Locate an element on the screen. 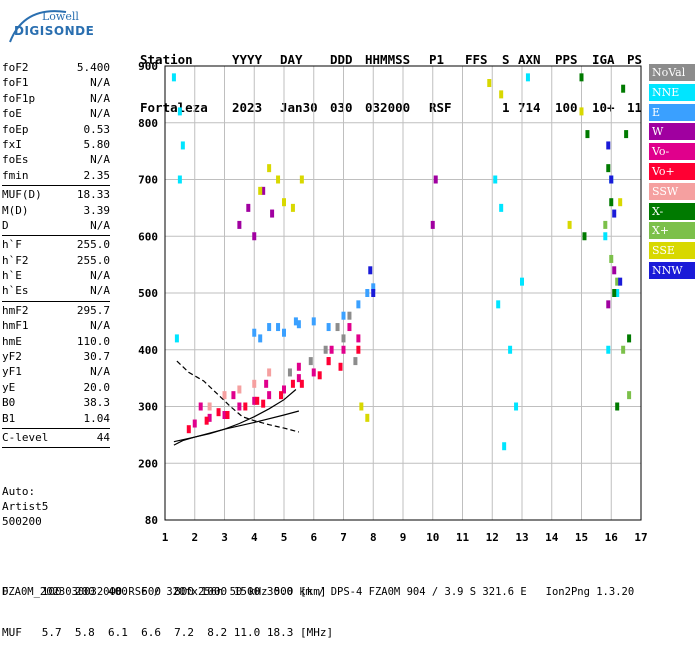 This screenshot has width=700, height=653. param-value: 5.400 is located at coordinates (93, 67).